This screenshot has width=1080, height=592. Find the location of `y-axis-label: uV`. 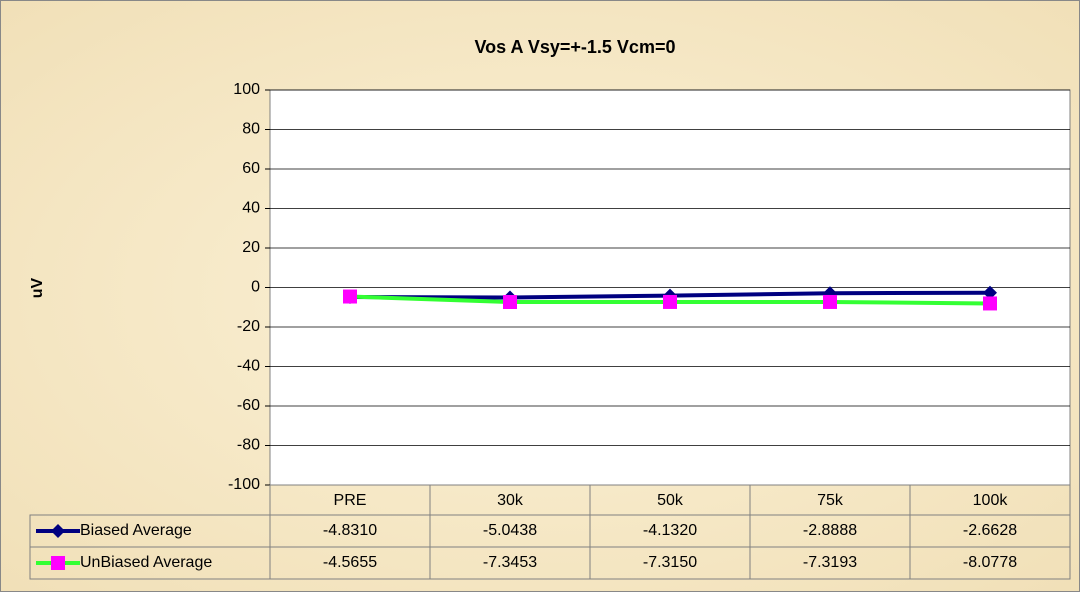

y-axis-label: uV is located at coordinates (37, 287).